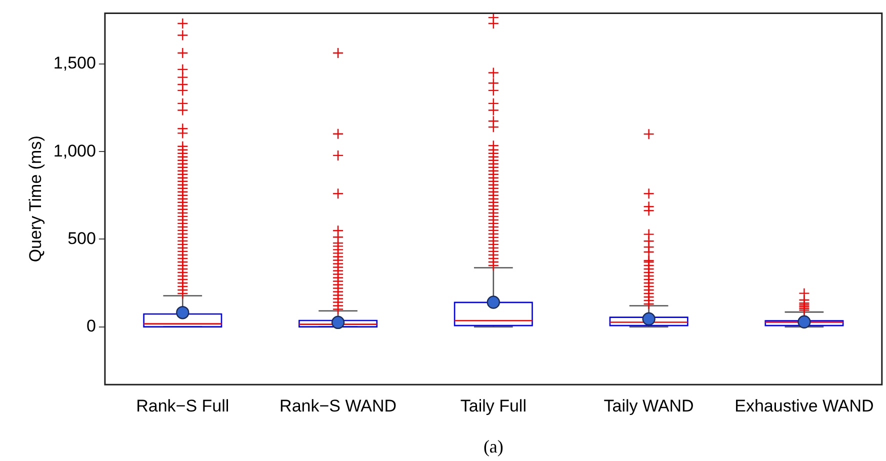  What do you see at coordinates (74, 63) in the screenshot?
I see `y-tick-label: 1,500` at bounding box center [74, 63].